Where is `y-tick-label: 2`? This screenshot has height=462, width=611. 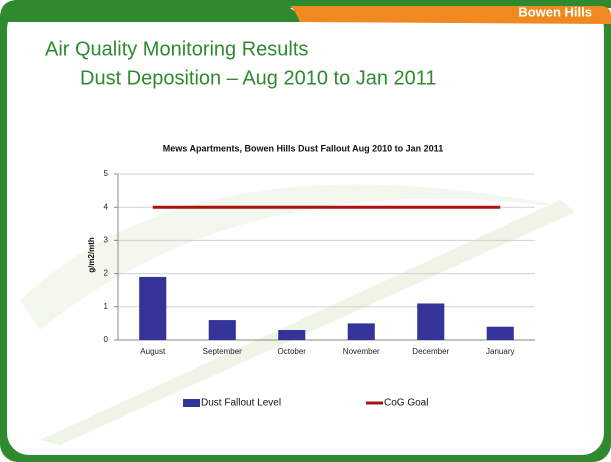
y-tick-label: 2 is located at coordinates (106, 273).